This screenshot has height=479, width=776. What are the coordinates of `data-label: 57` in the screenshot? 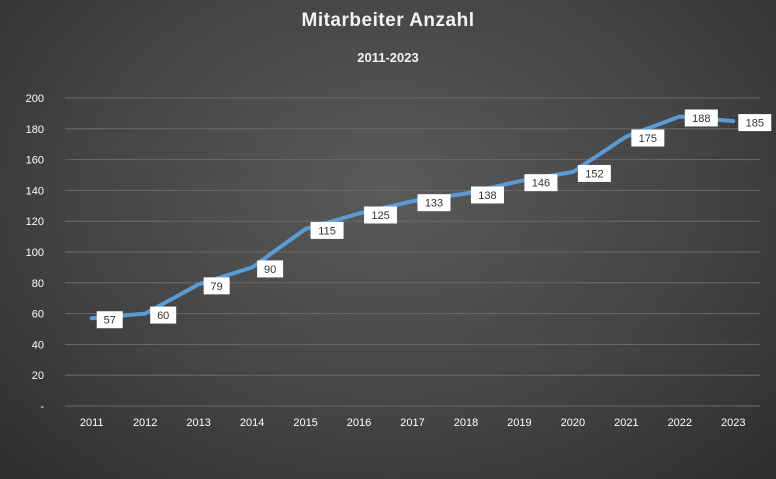 It's located at (109, 320).